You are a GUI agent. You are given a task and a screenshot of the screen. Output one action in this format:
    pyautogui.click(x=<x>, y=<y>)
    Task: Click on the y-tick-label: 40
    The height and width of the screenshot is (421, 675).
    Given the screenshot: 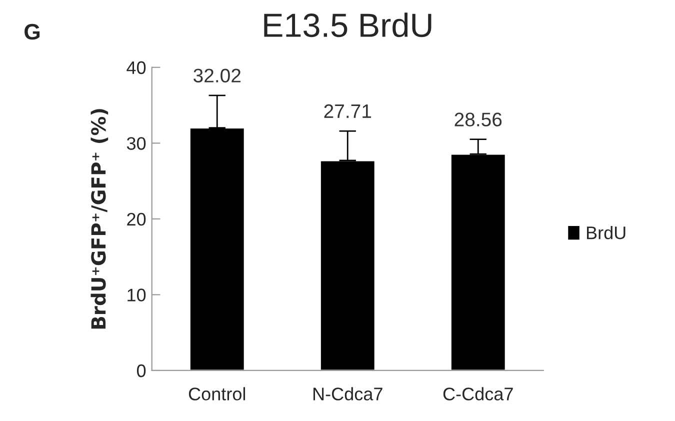 What is the action you would take?
    pyautogui.click(x=136, y=67)
    